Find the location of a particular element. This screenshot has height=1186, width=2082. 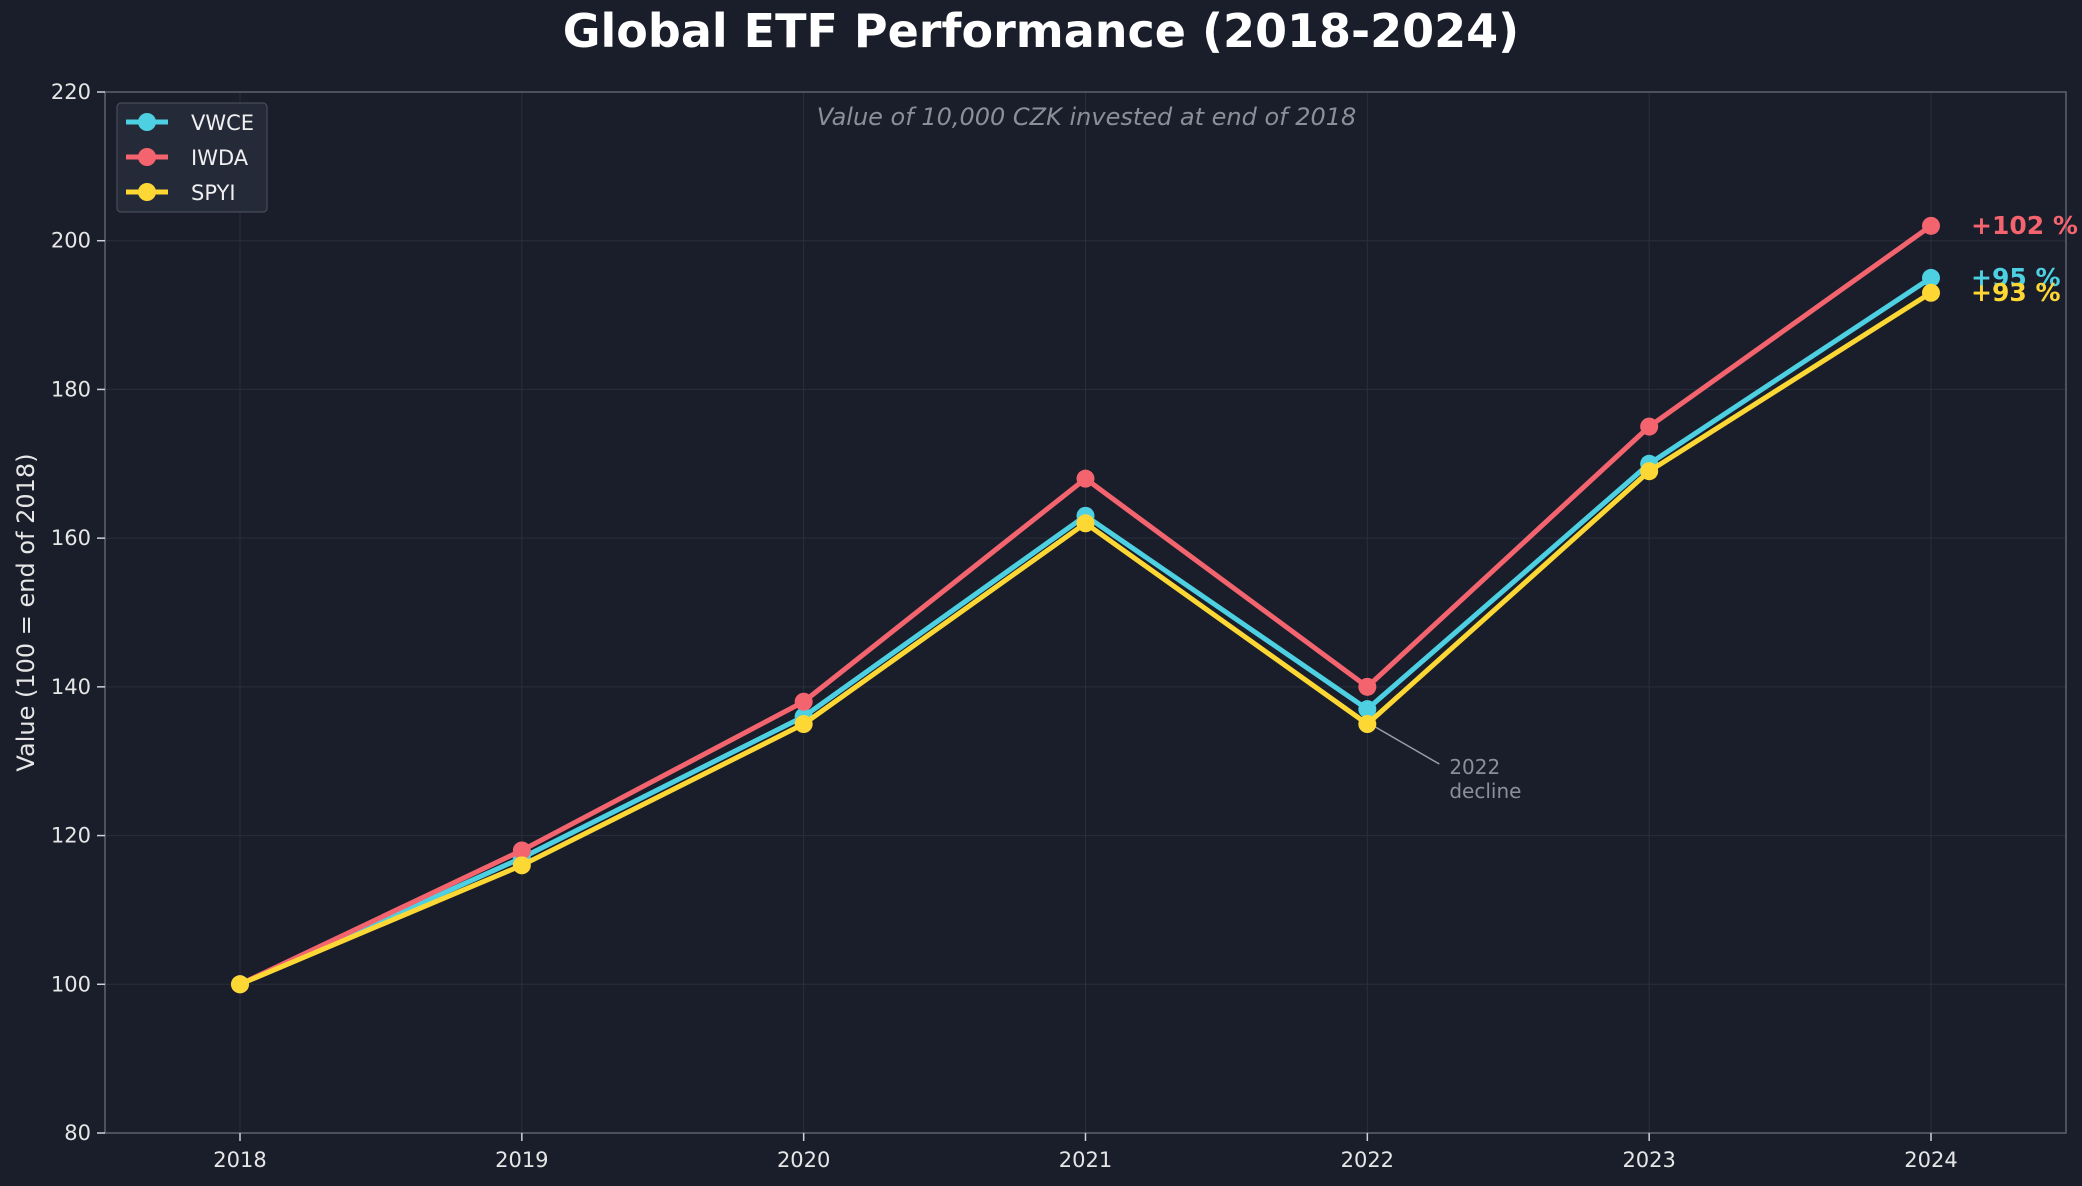

x-tick-label: 2022 is located at coordinates (1367, 1160).